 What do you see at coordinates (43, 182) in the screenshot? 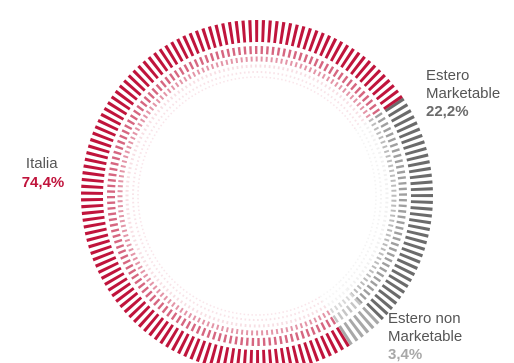
I see `label-italia-value: 74,4%` at bounding box center [43, 182].